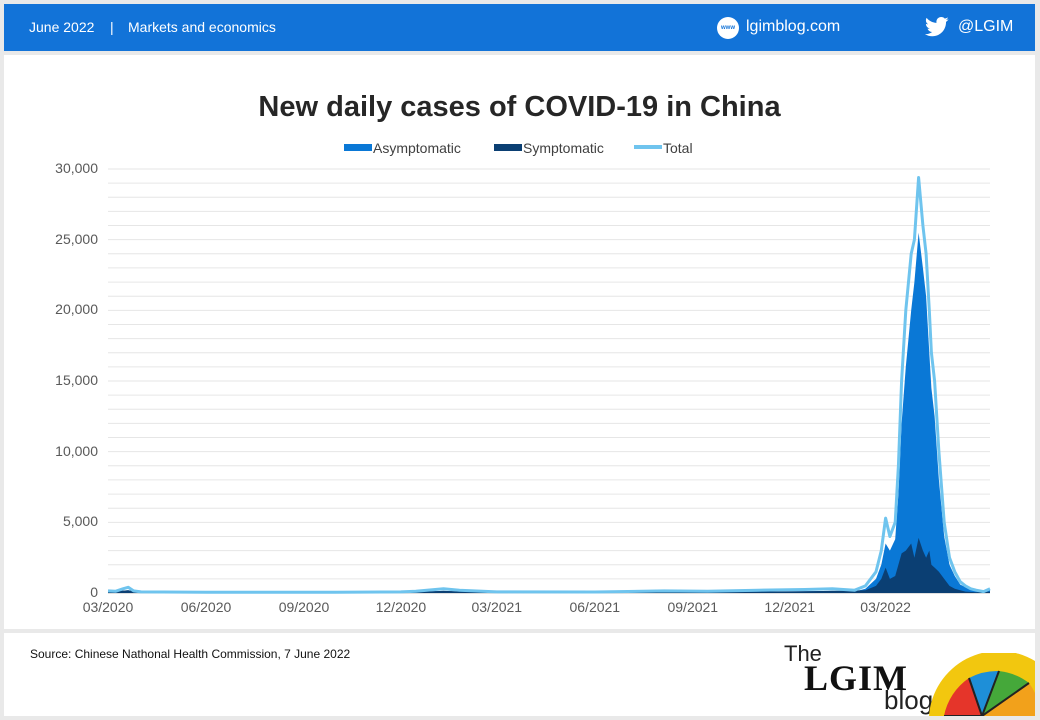 The image size is (1040, 720). Describe the element at coordinates (80, 521) in the screenshot. I see `y-tick-label: 5,000` at that location.